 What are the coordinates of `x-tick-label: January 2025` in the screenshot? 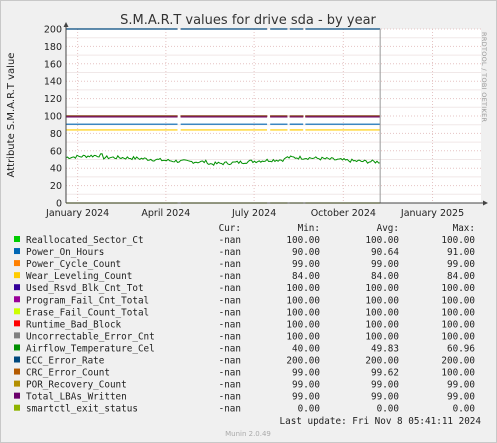 It's located at (432, 213).